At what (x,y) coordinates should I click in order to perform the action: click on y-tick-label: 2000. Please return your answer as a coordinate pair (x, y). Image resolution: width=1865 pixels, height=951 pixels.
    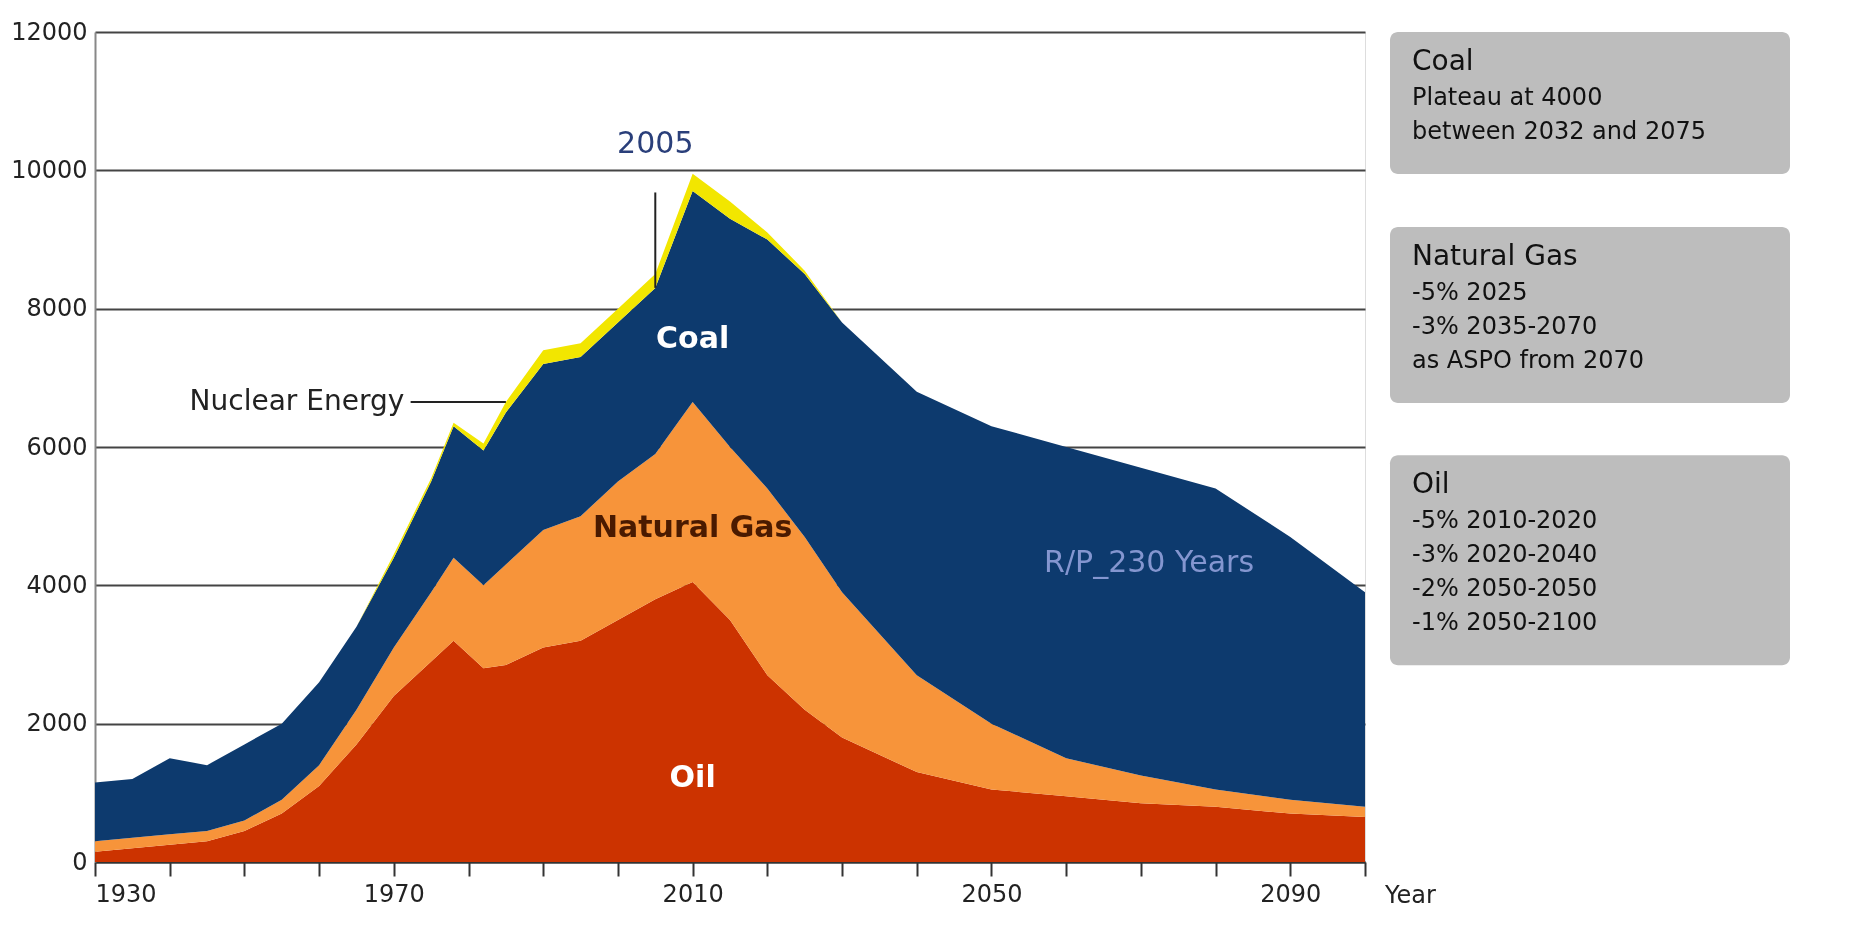
    Looking at the image, I should click on (57, 723).